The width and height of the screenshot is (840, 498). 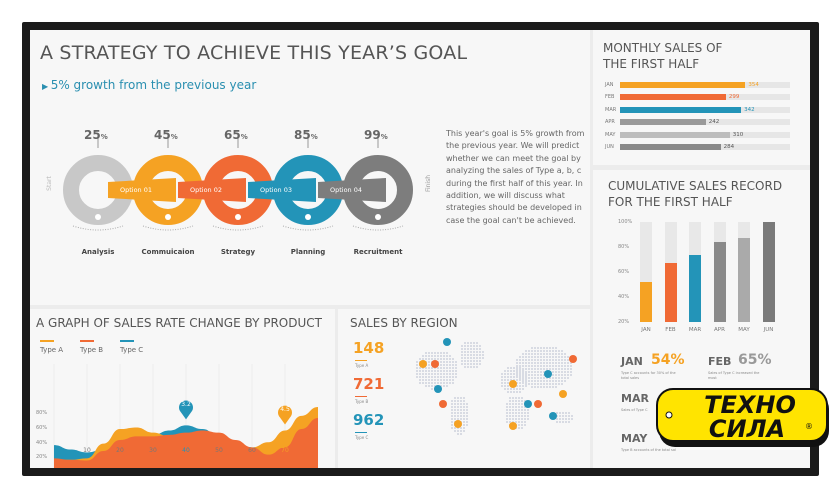 What do you see at coordinates (681, 109) in the screenshot?
I see `bar-mar` at bounding box center [681, 109].